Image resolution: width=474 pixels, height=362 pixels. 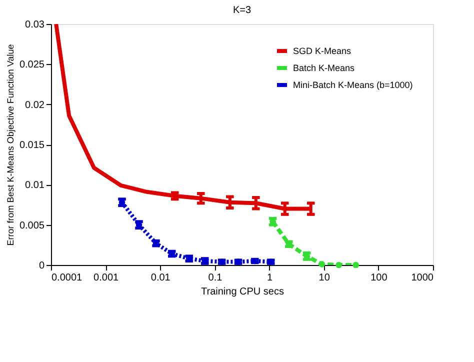 What do you see at coordinates (324, 278) in the screenshot?
I see `x-tick-label: 10` at bounding box center [324, 278].